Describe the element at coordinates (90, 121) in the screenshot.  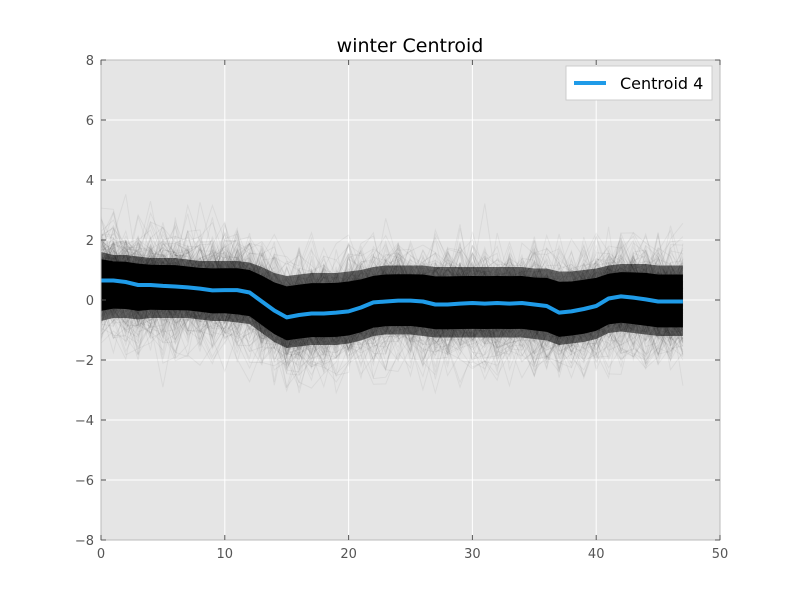
I see `y-tick-label: 6` at that location.